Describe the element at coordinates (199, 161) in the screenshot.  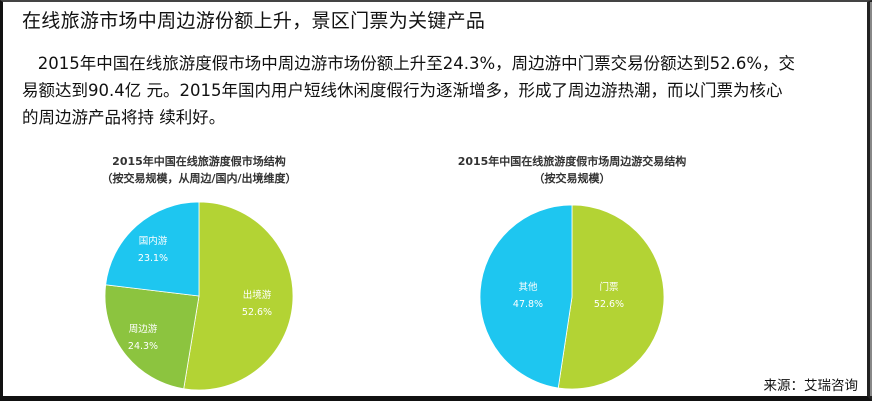
I see `chart-1-title: 2015年中国在线旅游度假市场结构` at that location.